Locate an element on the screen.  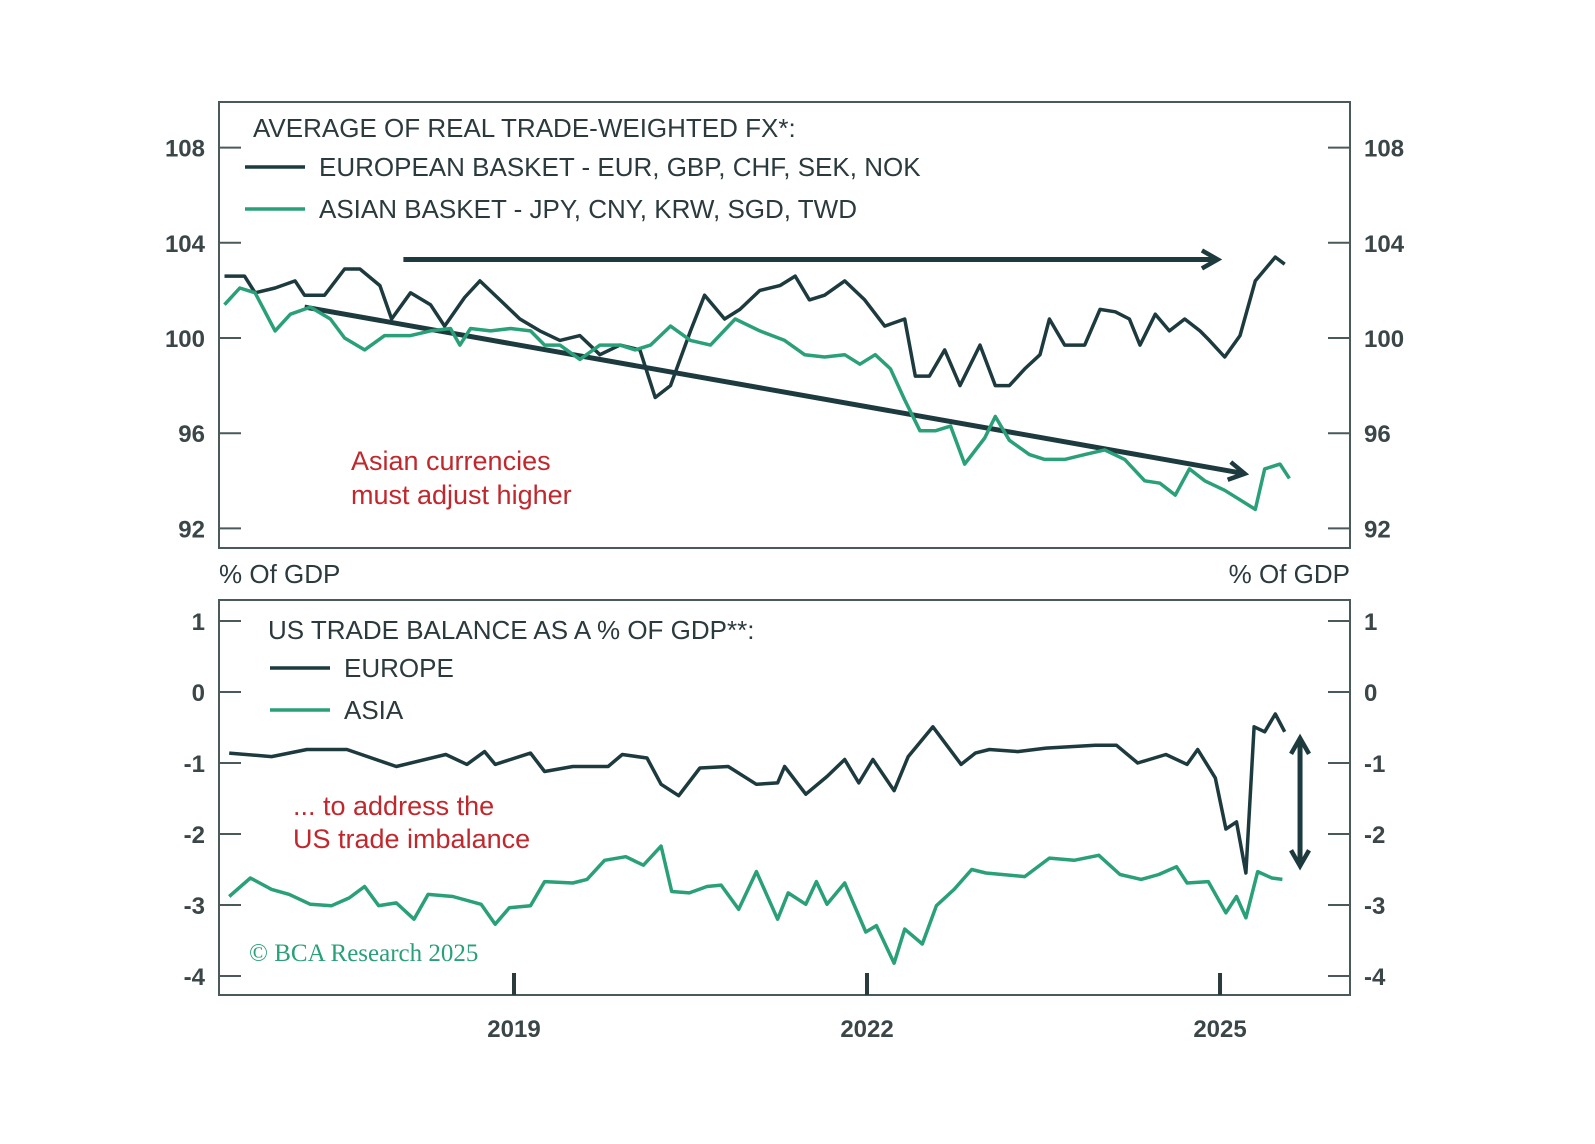
y-tick-label-right: 92 is located at coordinates (1377, 529).